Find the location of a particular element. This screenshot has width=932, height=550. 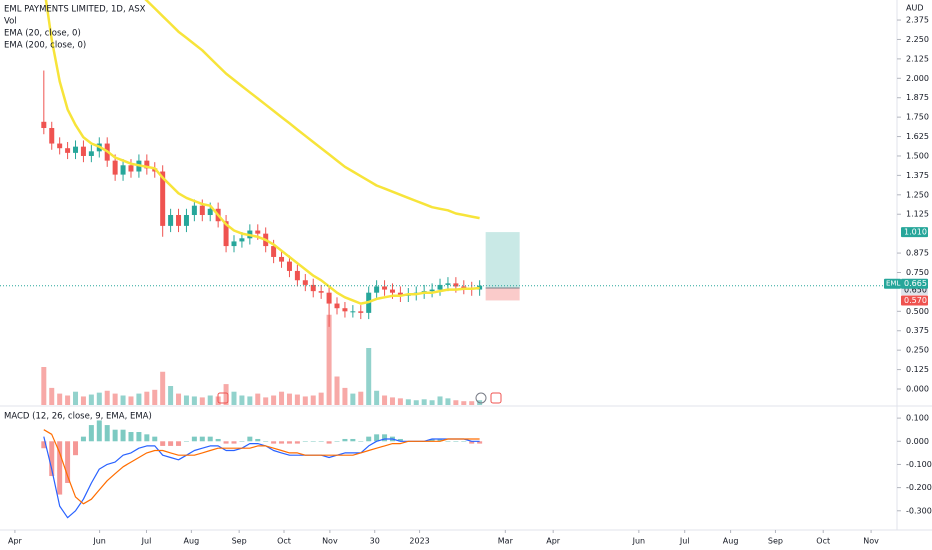

symbol-badge: EML is located at coordinates (893, 284).